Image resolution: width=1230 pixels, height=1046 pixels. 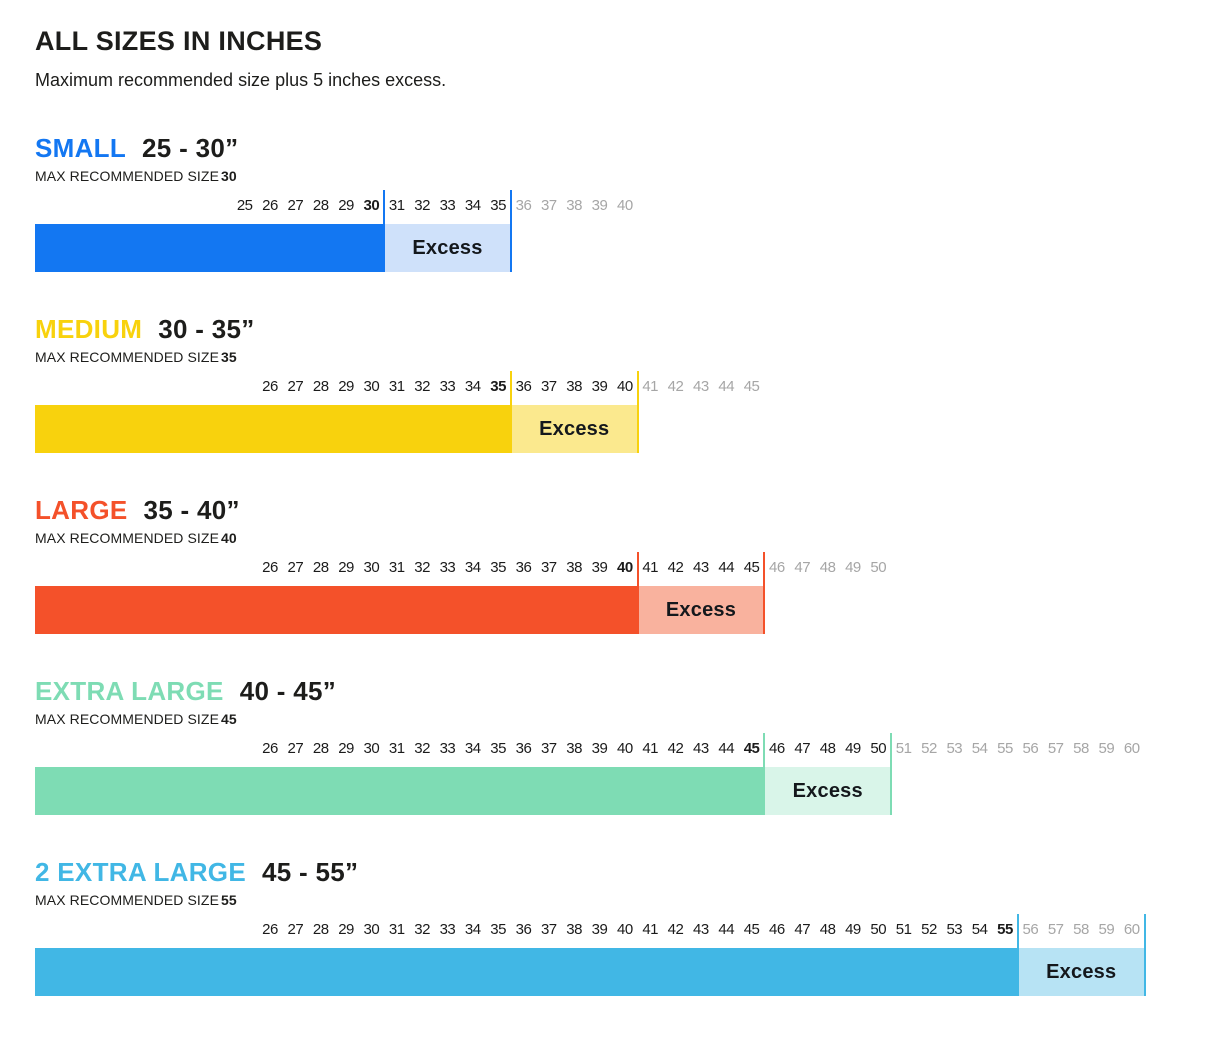 I want to click on size-name: SMALL, so click(x=81, y=148).